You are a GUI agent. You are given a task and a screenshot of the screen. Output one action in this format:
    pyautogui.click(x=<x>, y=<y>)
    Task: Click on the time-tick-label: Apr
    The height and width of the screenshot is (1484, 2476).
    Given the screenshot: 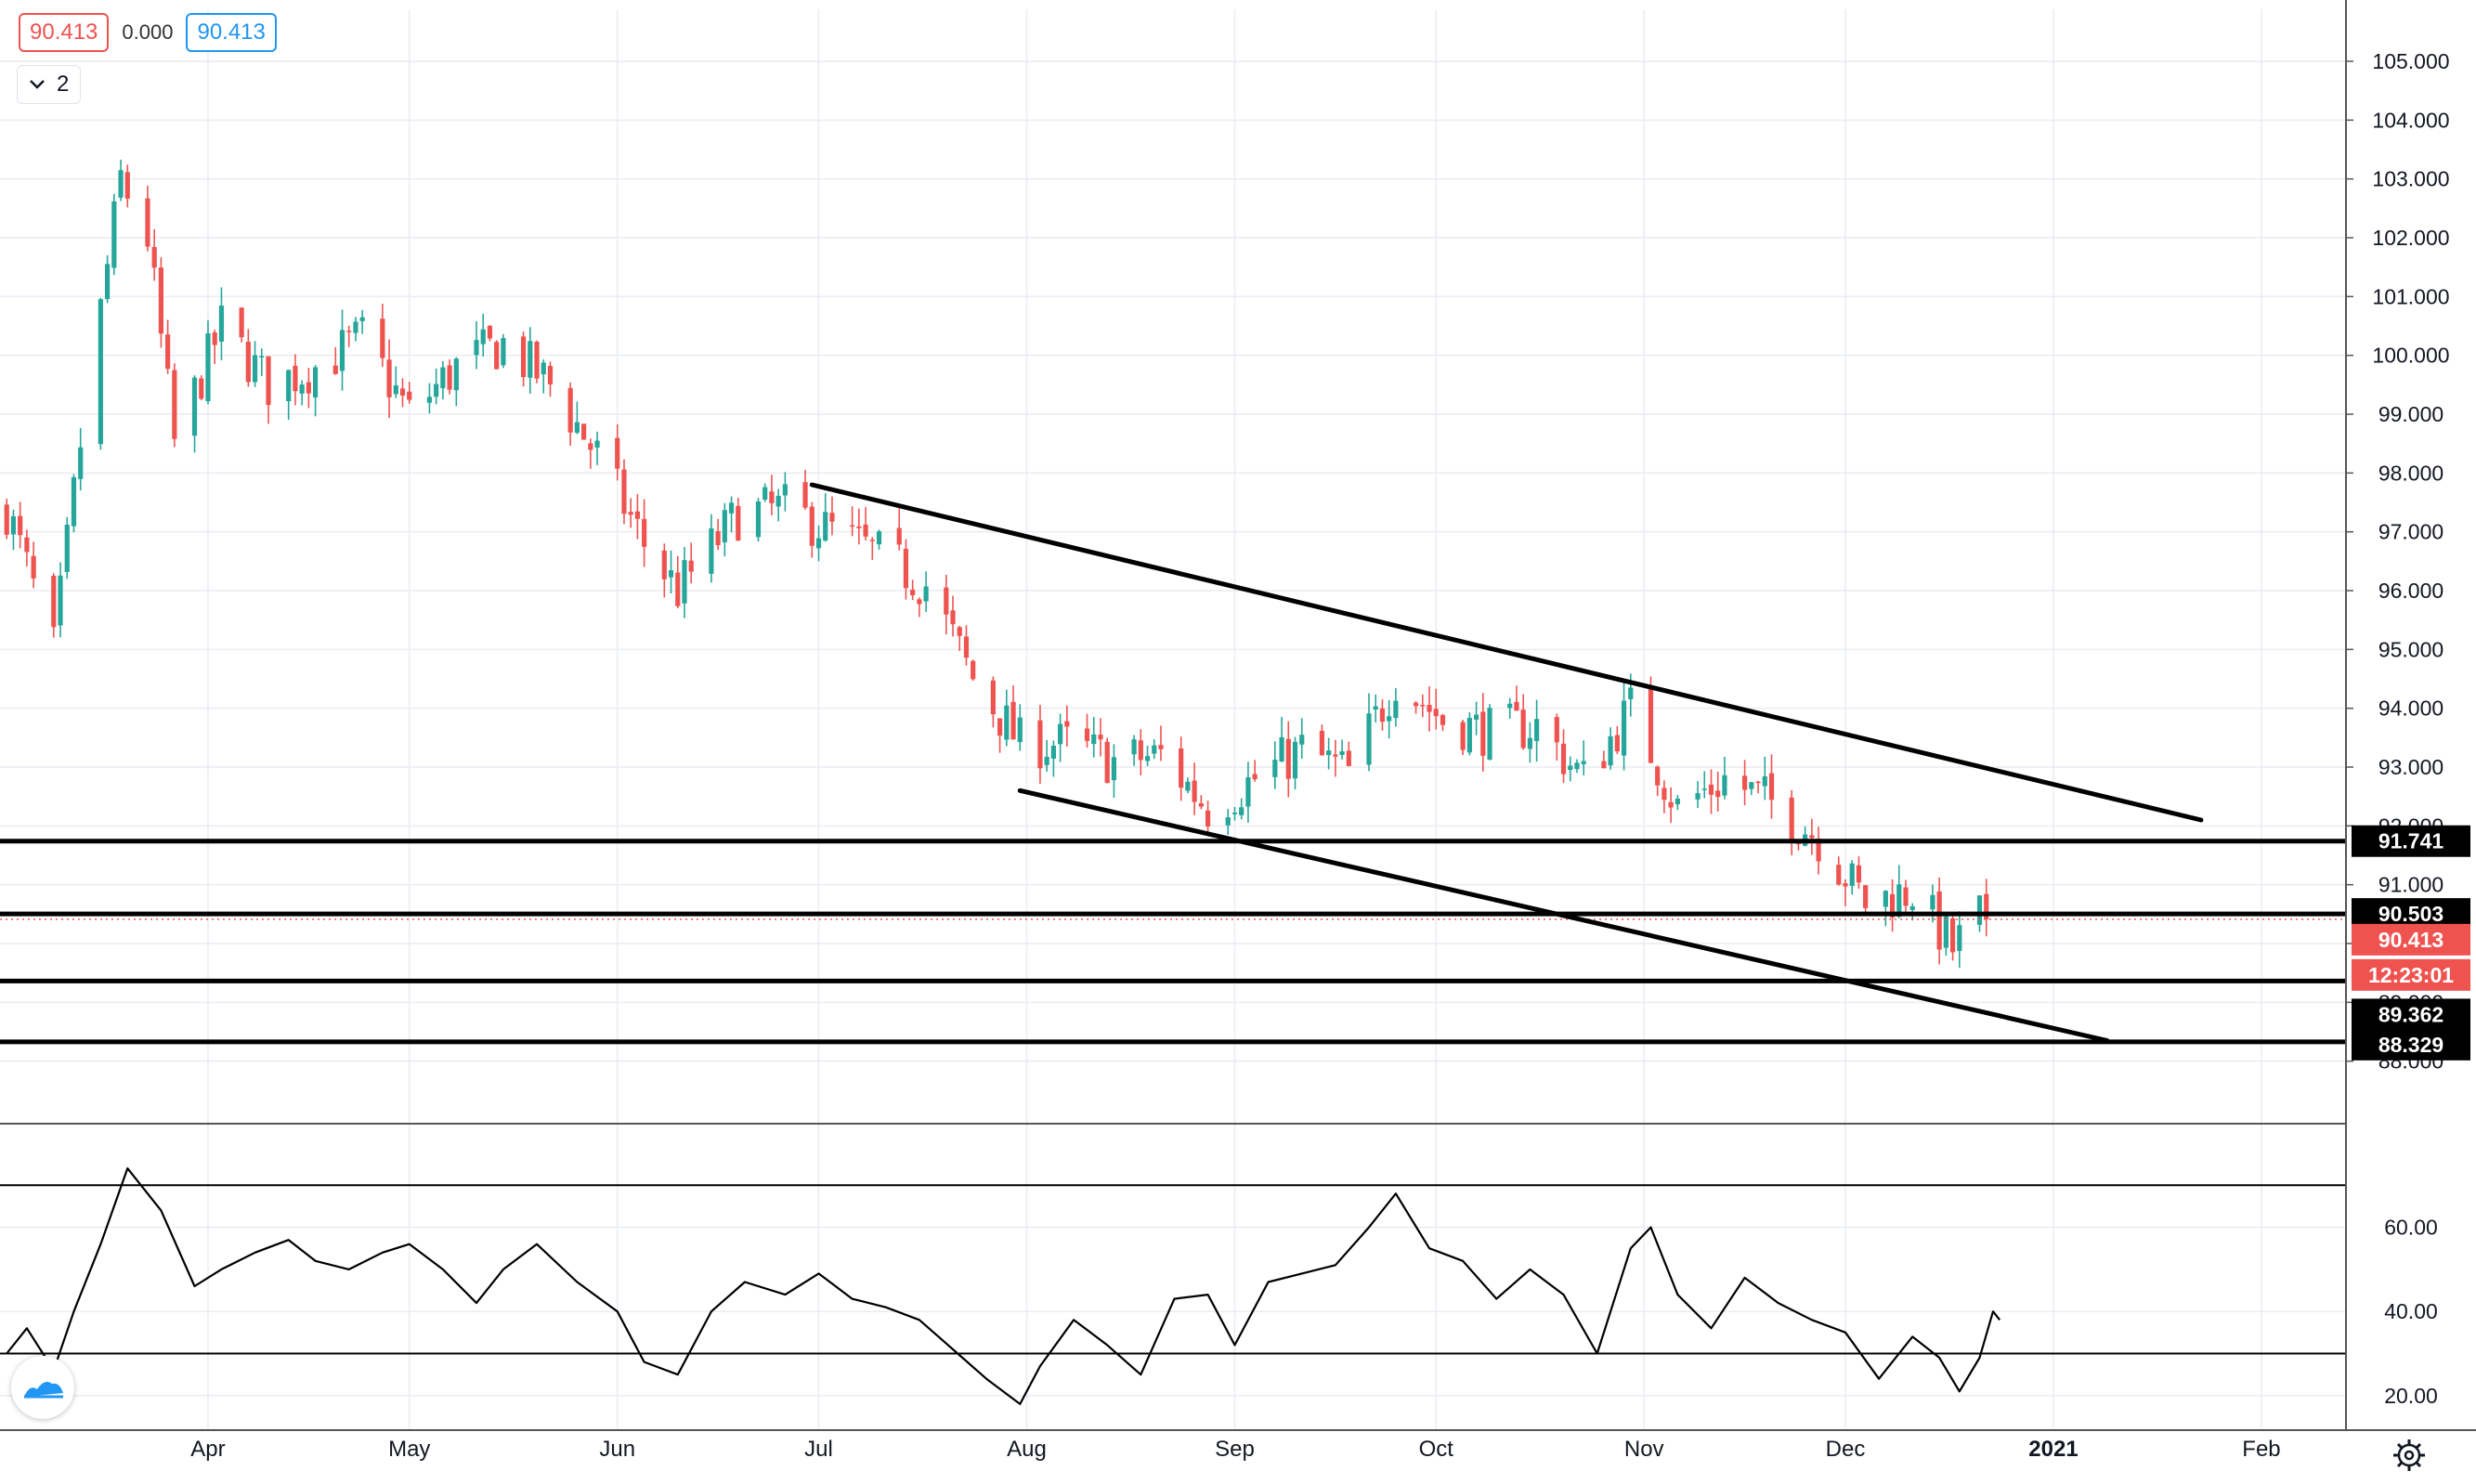 What is the action you would take?
    pyautogui.click(x=207, y=1449)
    